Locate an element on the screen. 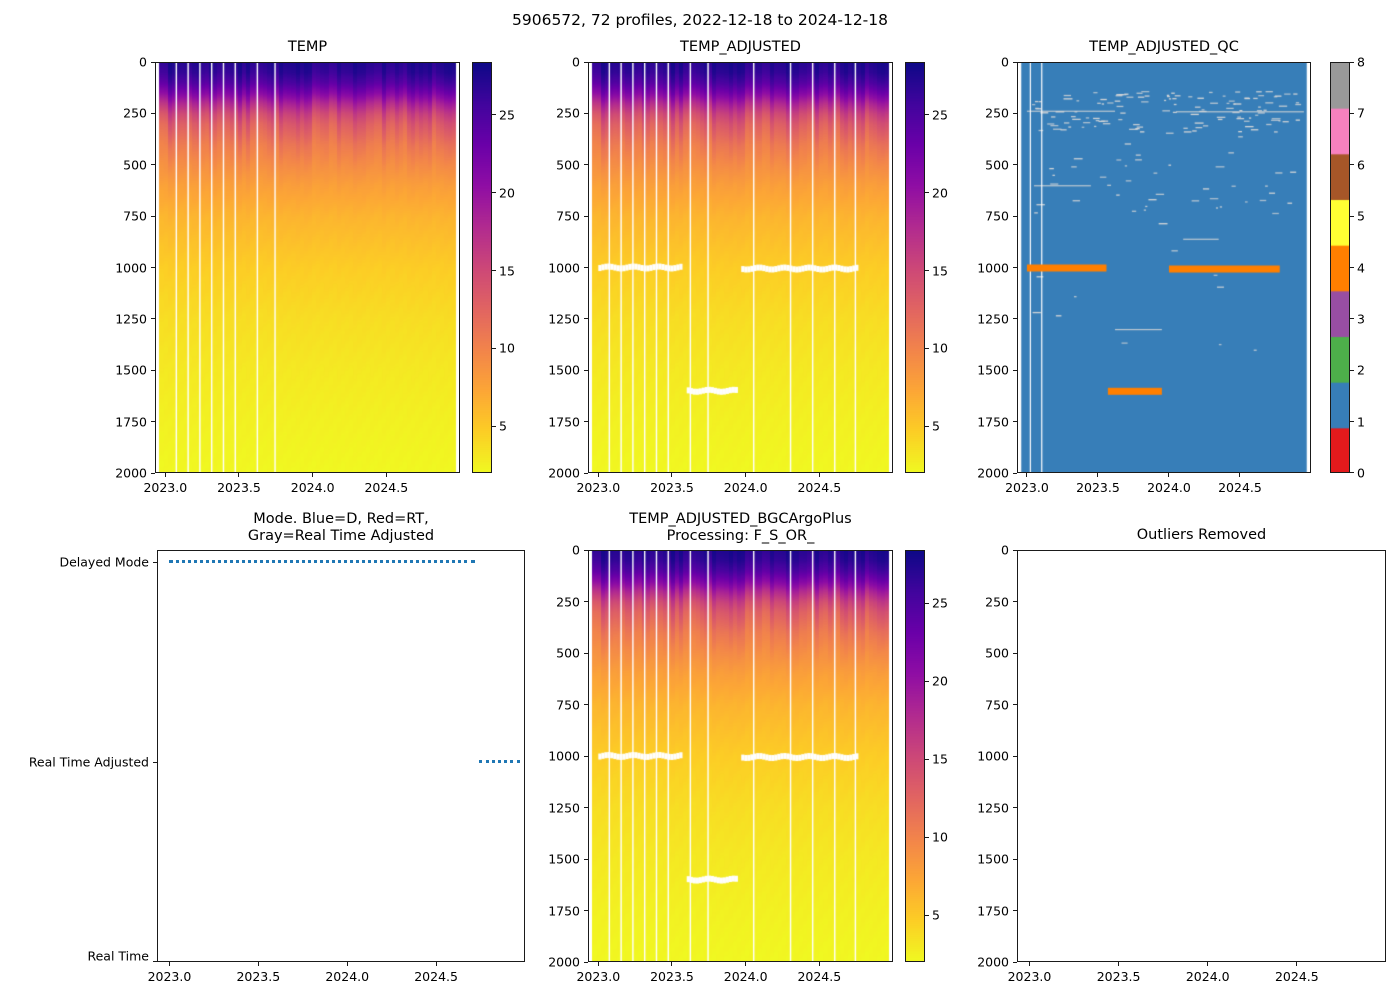  colorbar-tick-label: 2 is located at coordinates (1361, 370).